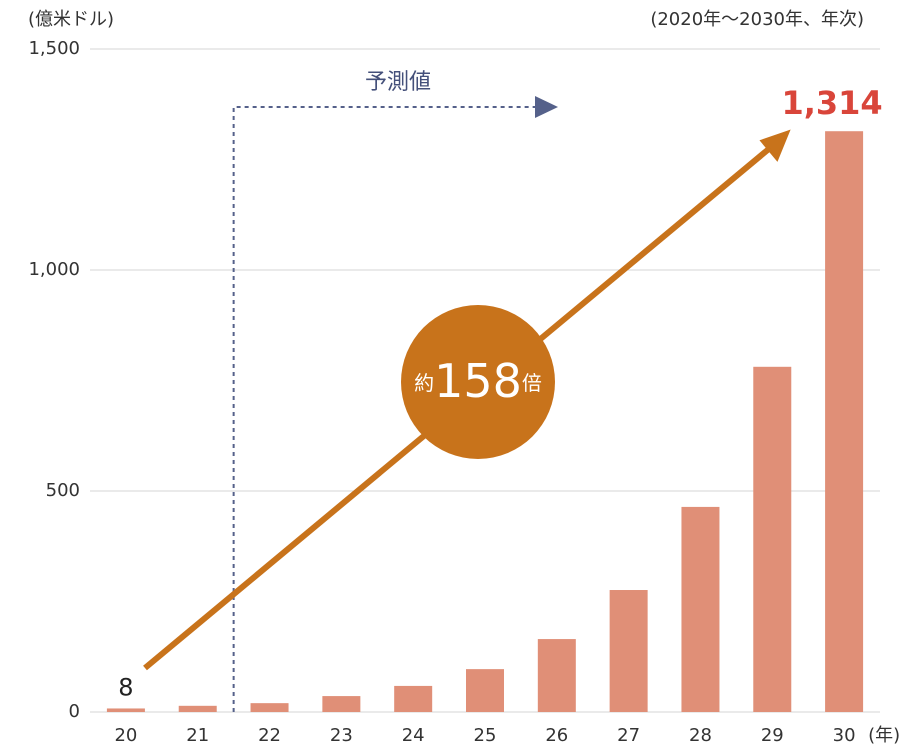 Image resolution: width=906 pixels, height=750 pixels. Describe the element at coordinates (54, 48) in the screenshot. I see `y-tick-label: 1,500` at that location.